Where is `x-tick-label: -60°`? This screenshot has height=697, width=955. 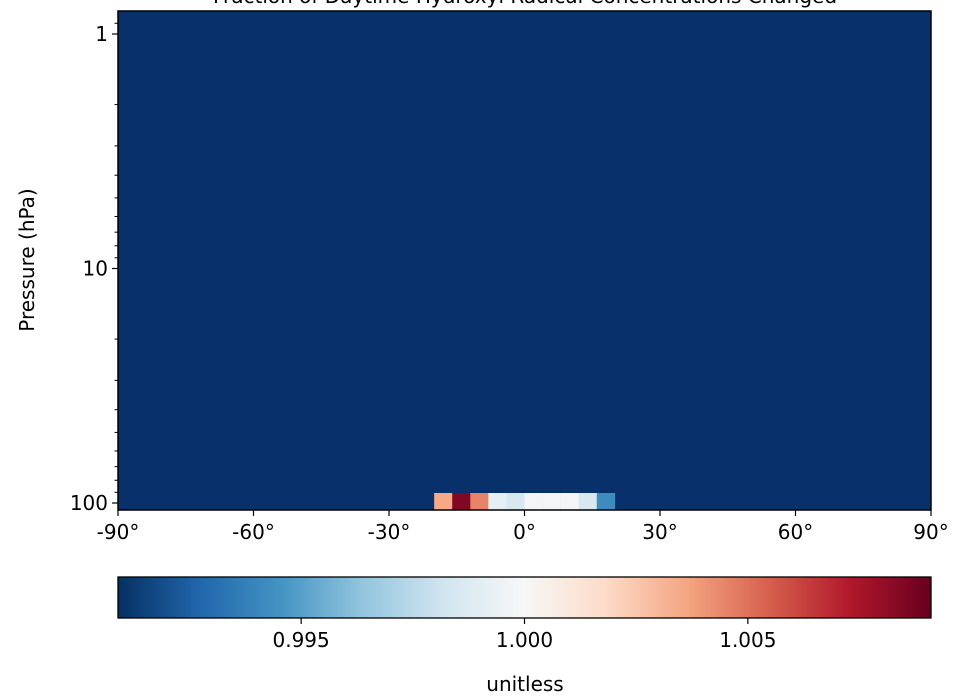
x-tick-label: -60° is located at coordinates (253, 532).